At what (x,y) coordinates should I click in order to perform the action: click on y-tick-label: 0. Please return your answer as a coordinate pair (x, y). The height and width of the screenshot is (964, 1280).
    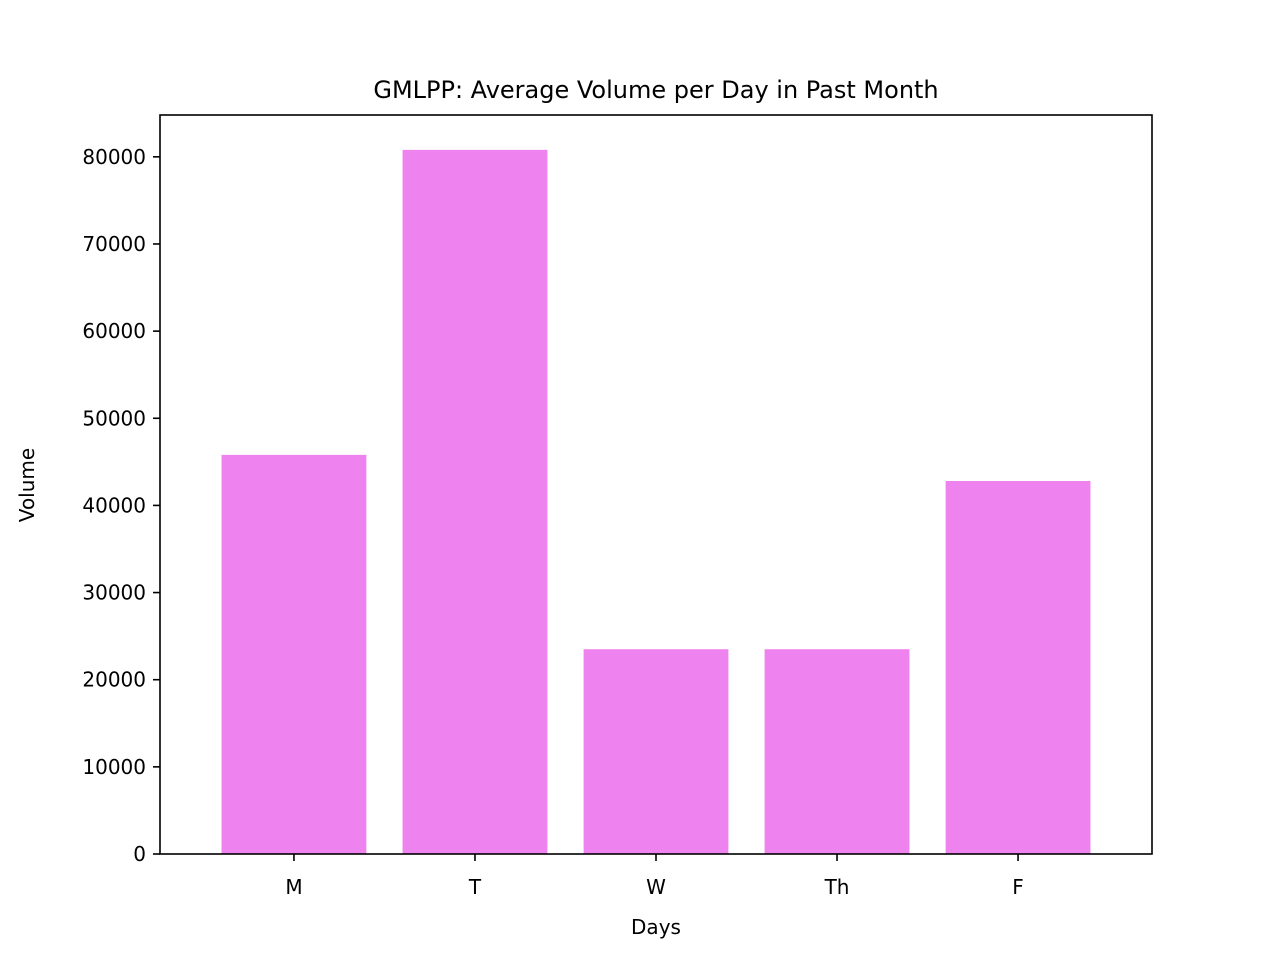
    Looking at the image, I should click on (139, 854).